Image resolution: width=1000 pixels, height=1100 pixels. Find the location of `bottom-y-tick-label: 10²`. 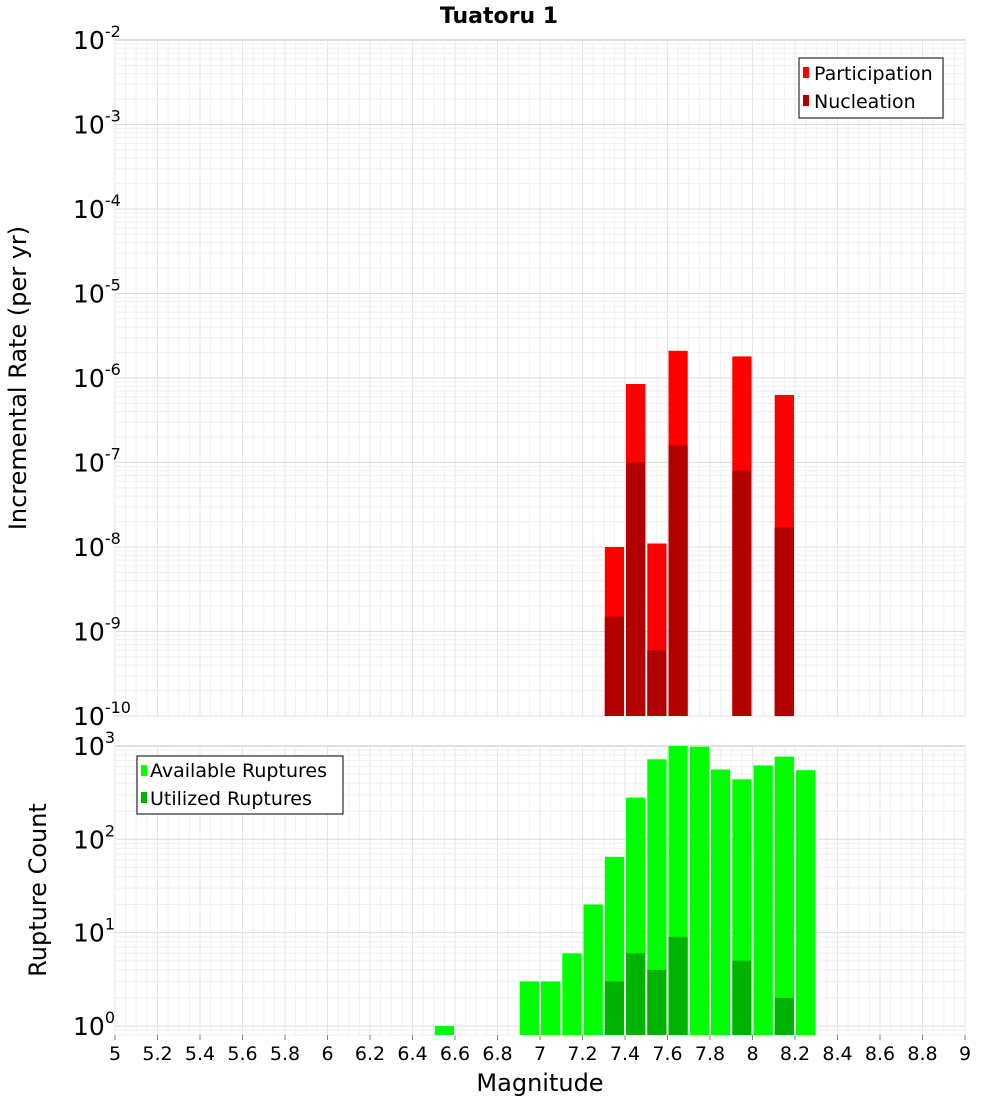

bottom-y-tick-label: 10² is located at coordinates (94, 837).